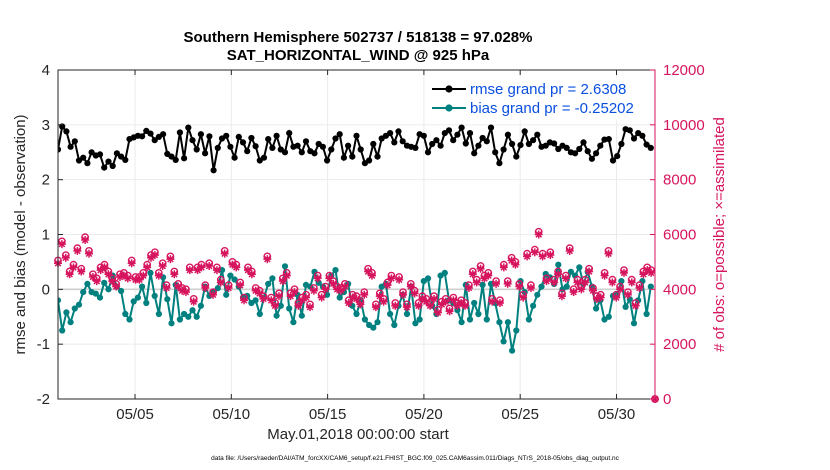  What do you see at coordinates (679, 180) in the screenshot?
I see `y2-tick-label: 8000` at bounding box center [679, 180].